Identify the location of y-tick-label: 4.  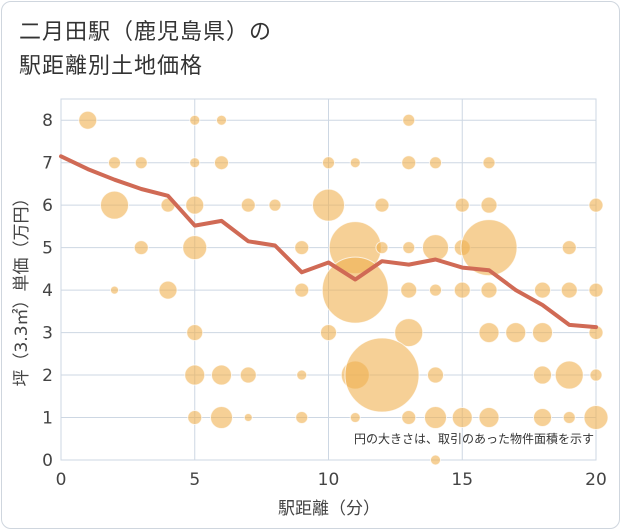
(47, 291).